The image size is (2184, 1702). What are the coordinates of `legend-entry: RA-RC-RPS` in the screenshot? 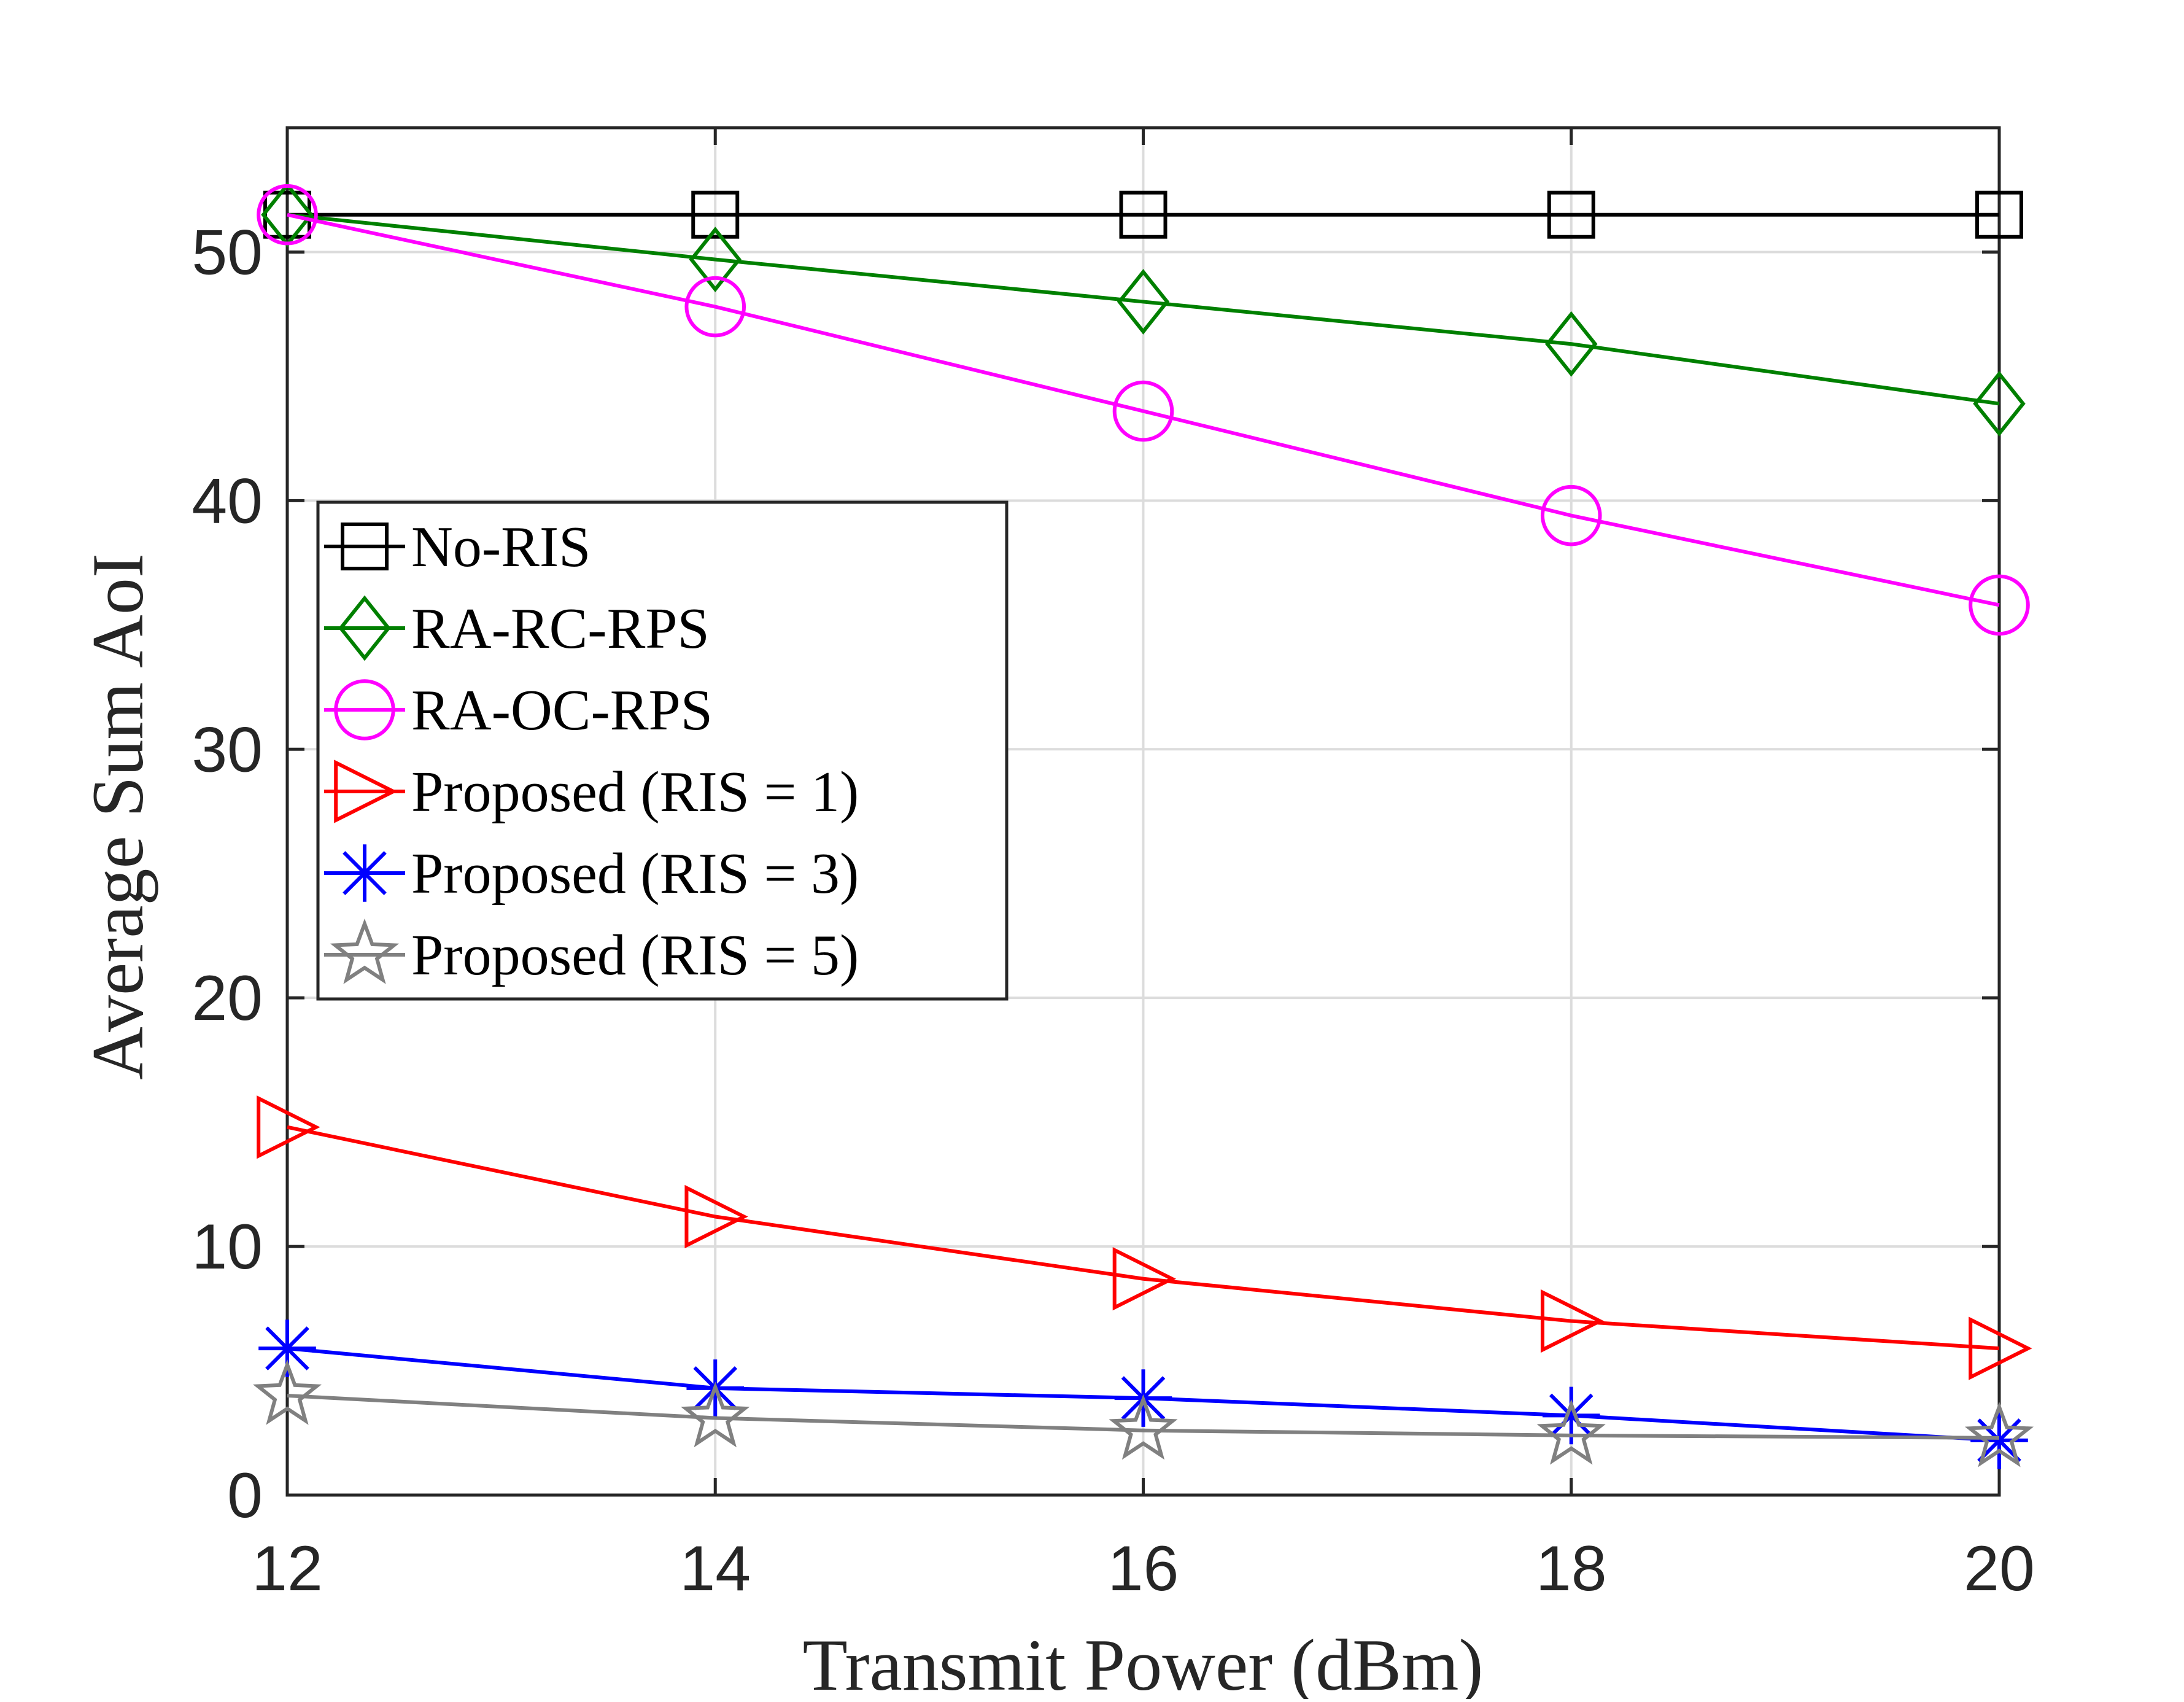 It's located at (517, 628).